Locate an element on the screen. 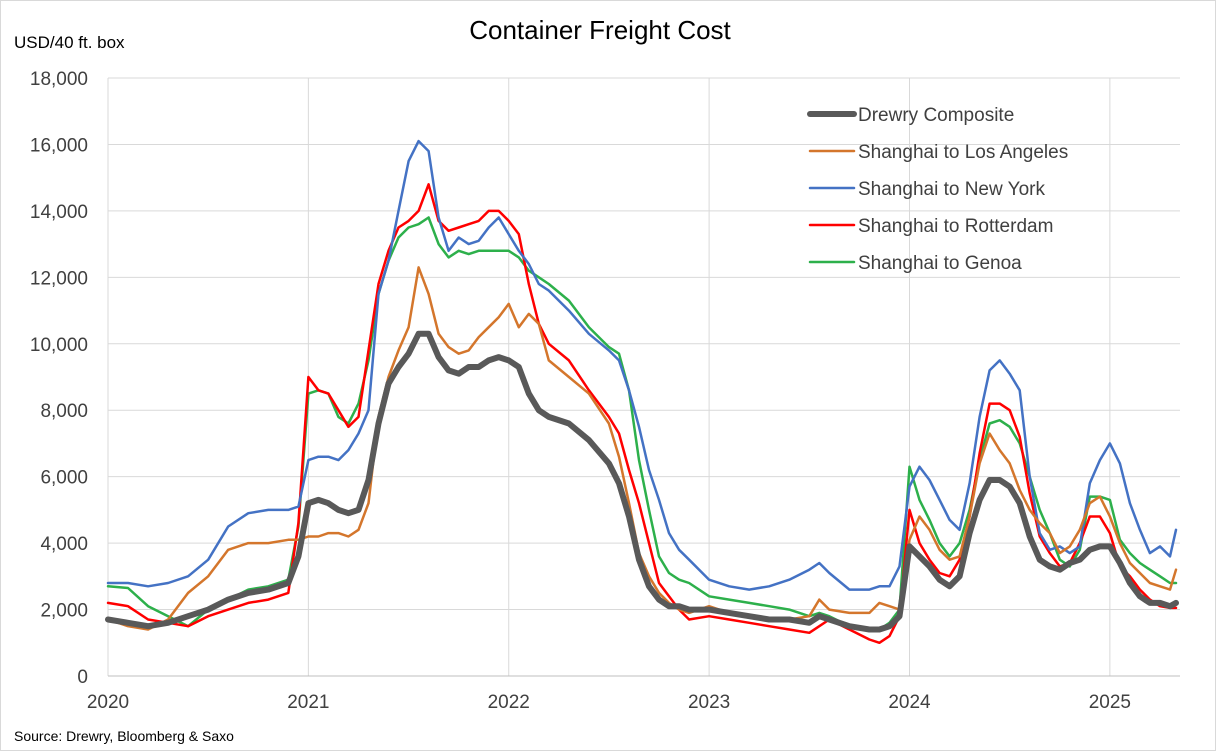 This screenshot has width=1216, height=751. chart-title: Container Freight Cost is located at coordinates (600, 30).